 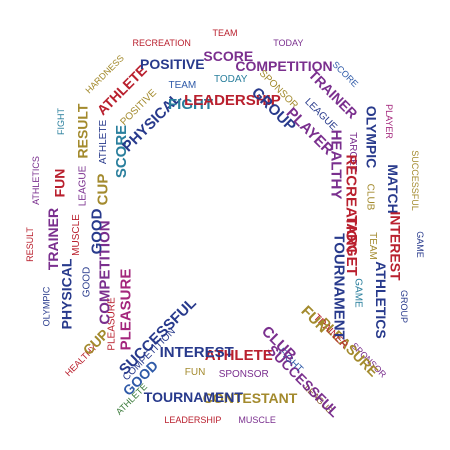 I want to click on word-player: PLAYER, so click(x=388, y=121).